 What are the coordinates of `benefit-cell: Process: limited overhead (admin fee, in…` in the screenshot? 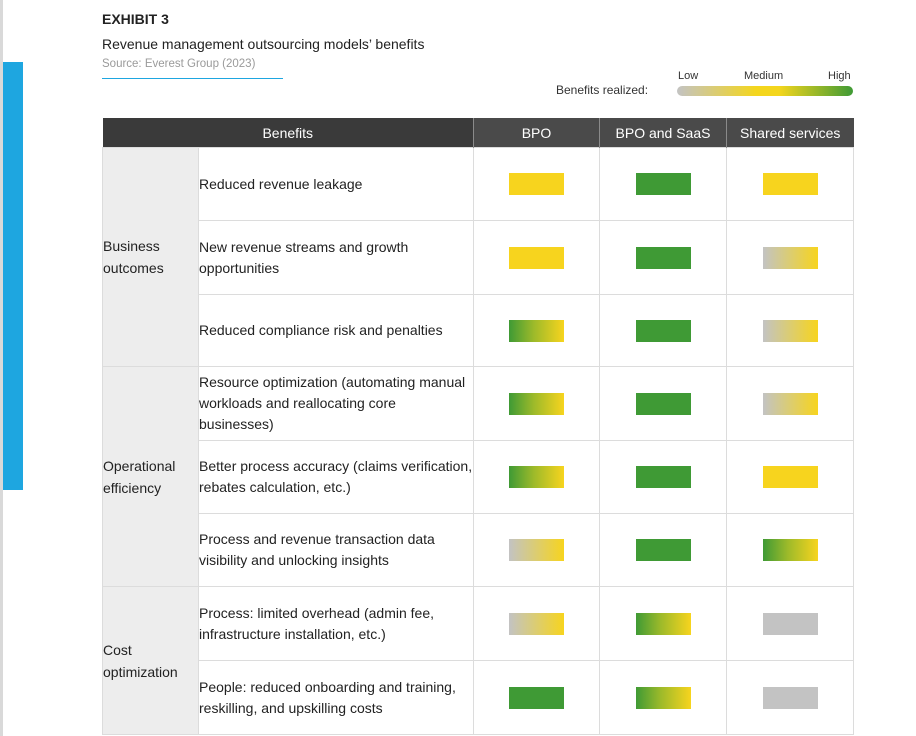 It's located at (336, 623).